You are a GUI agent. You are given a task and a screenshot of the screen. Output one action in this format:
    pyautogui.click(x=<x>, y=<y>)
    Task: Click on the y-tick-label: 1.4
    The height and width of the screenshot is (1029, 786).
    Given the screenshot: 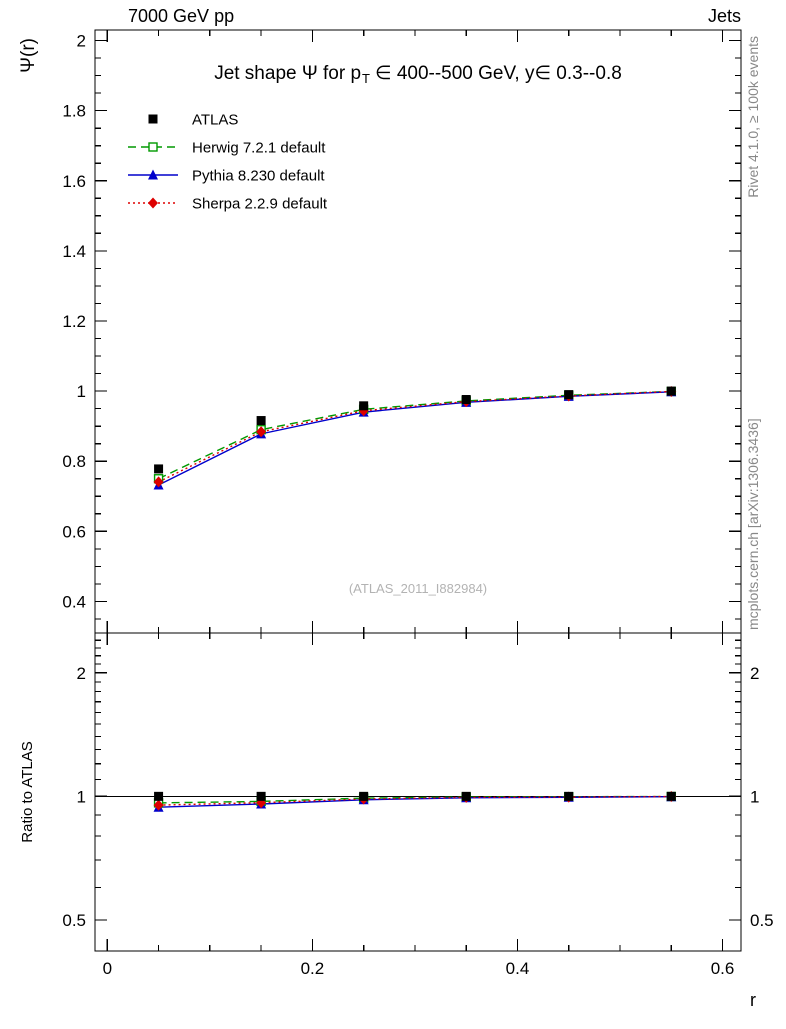 What is the action you would take?
    pyautogui.click(x=74, y=251)
    